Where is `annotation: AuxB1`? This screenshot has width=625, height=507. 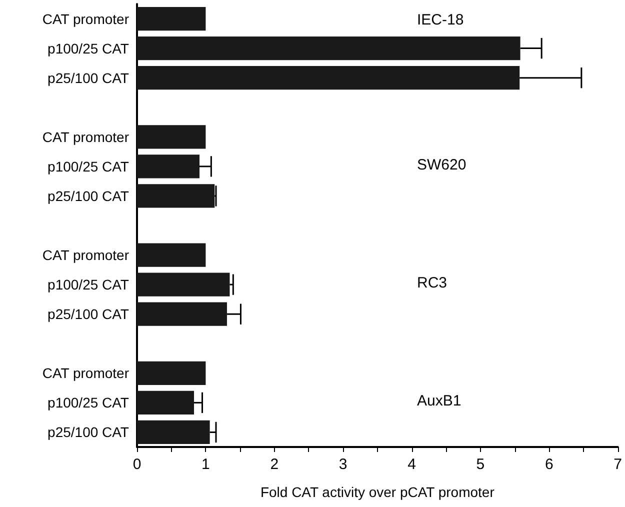
annotation: AuxB1 is located at coordinates (439, 401).